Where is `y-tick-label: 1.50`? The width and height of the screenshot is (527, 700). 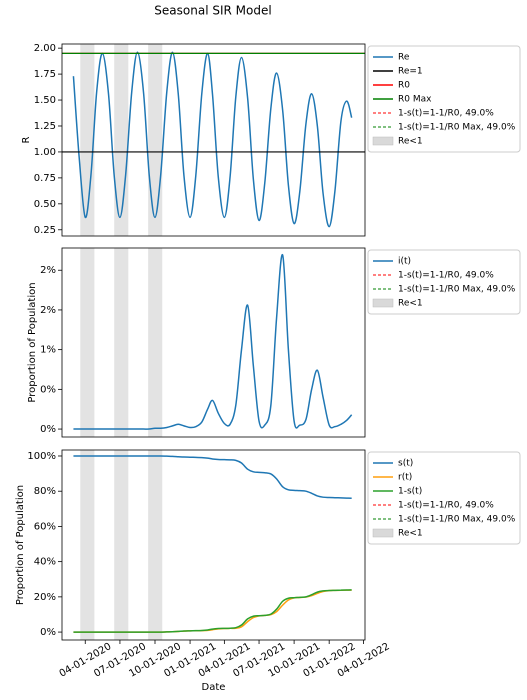 y-tick-label: 1.50 is located at coordinates (45, 100).